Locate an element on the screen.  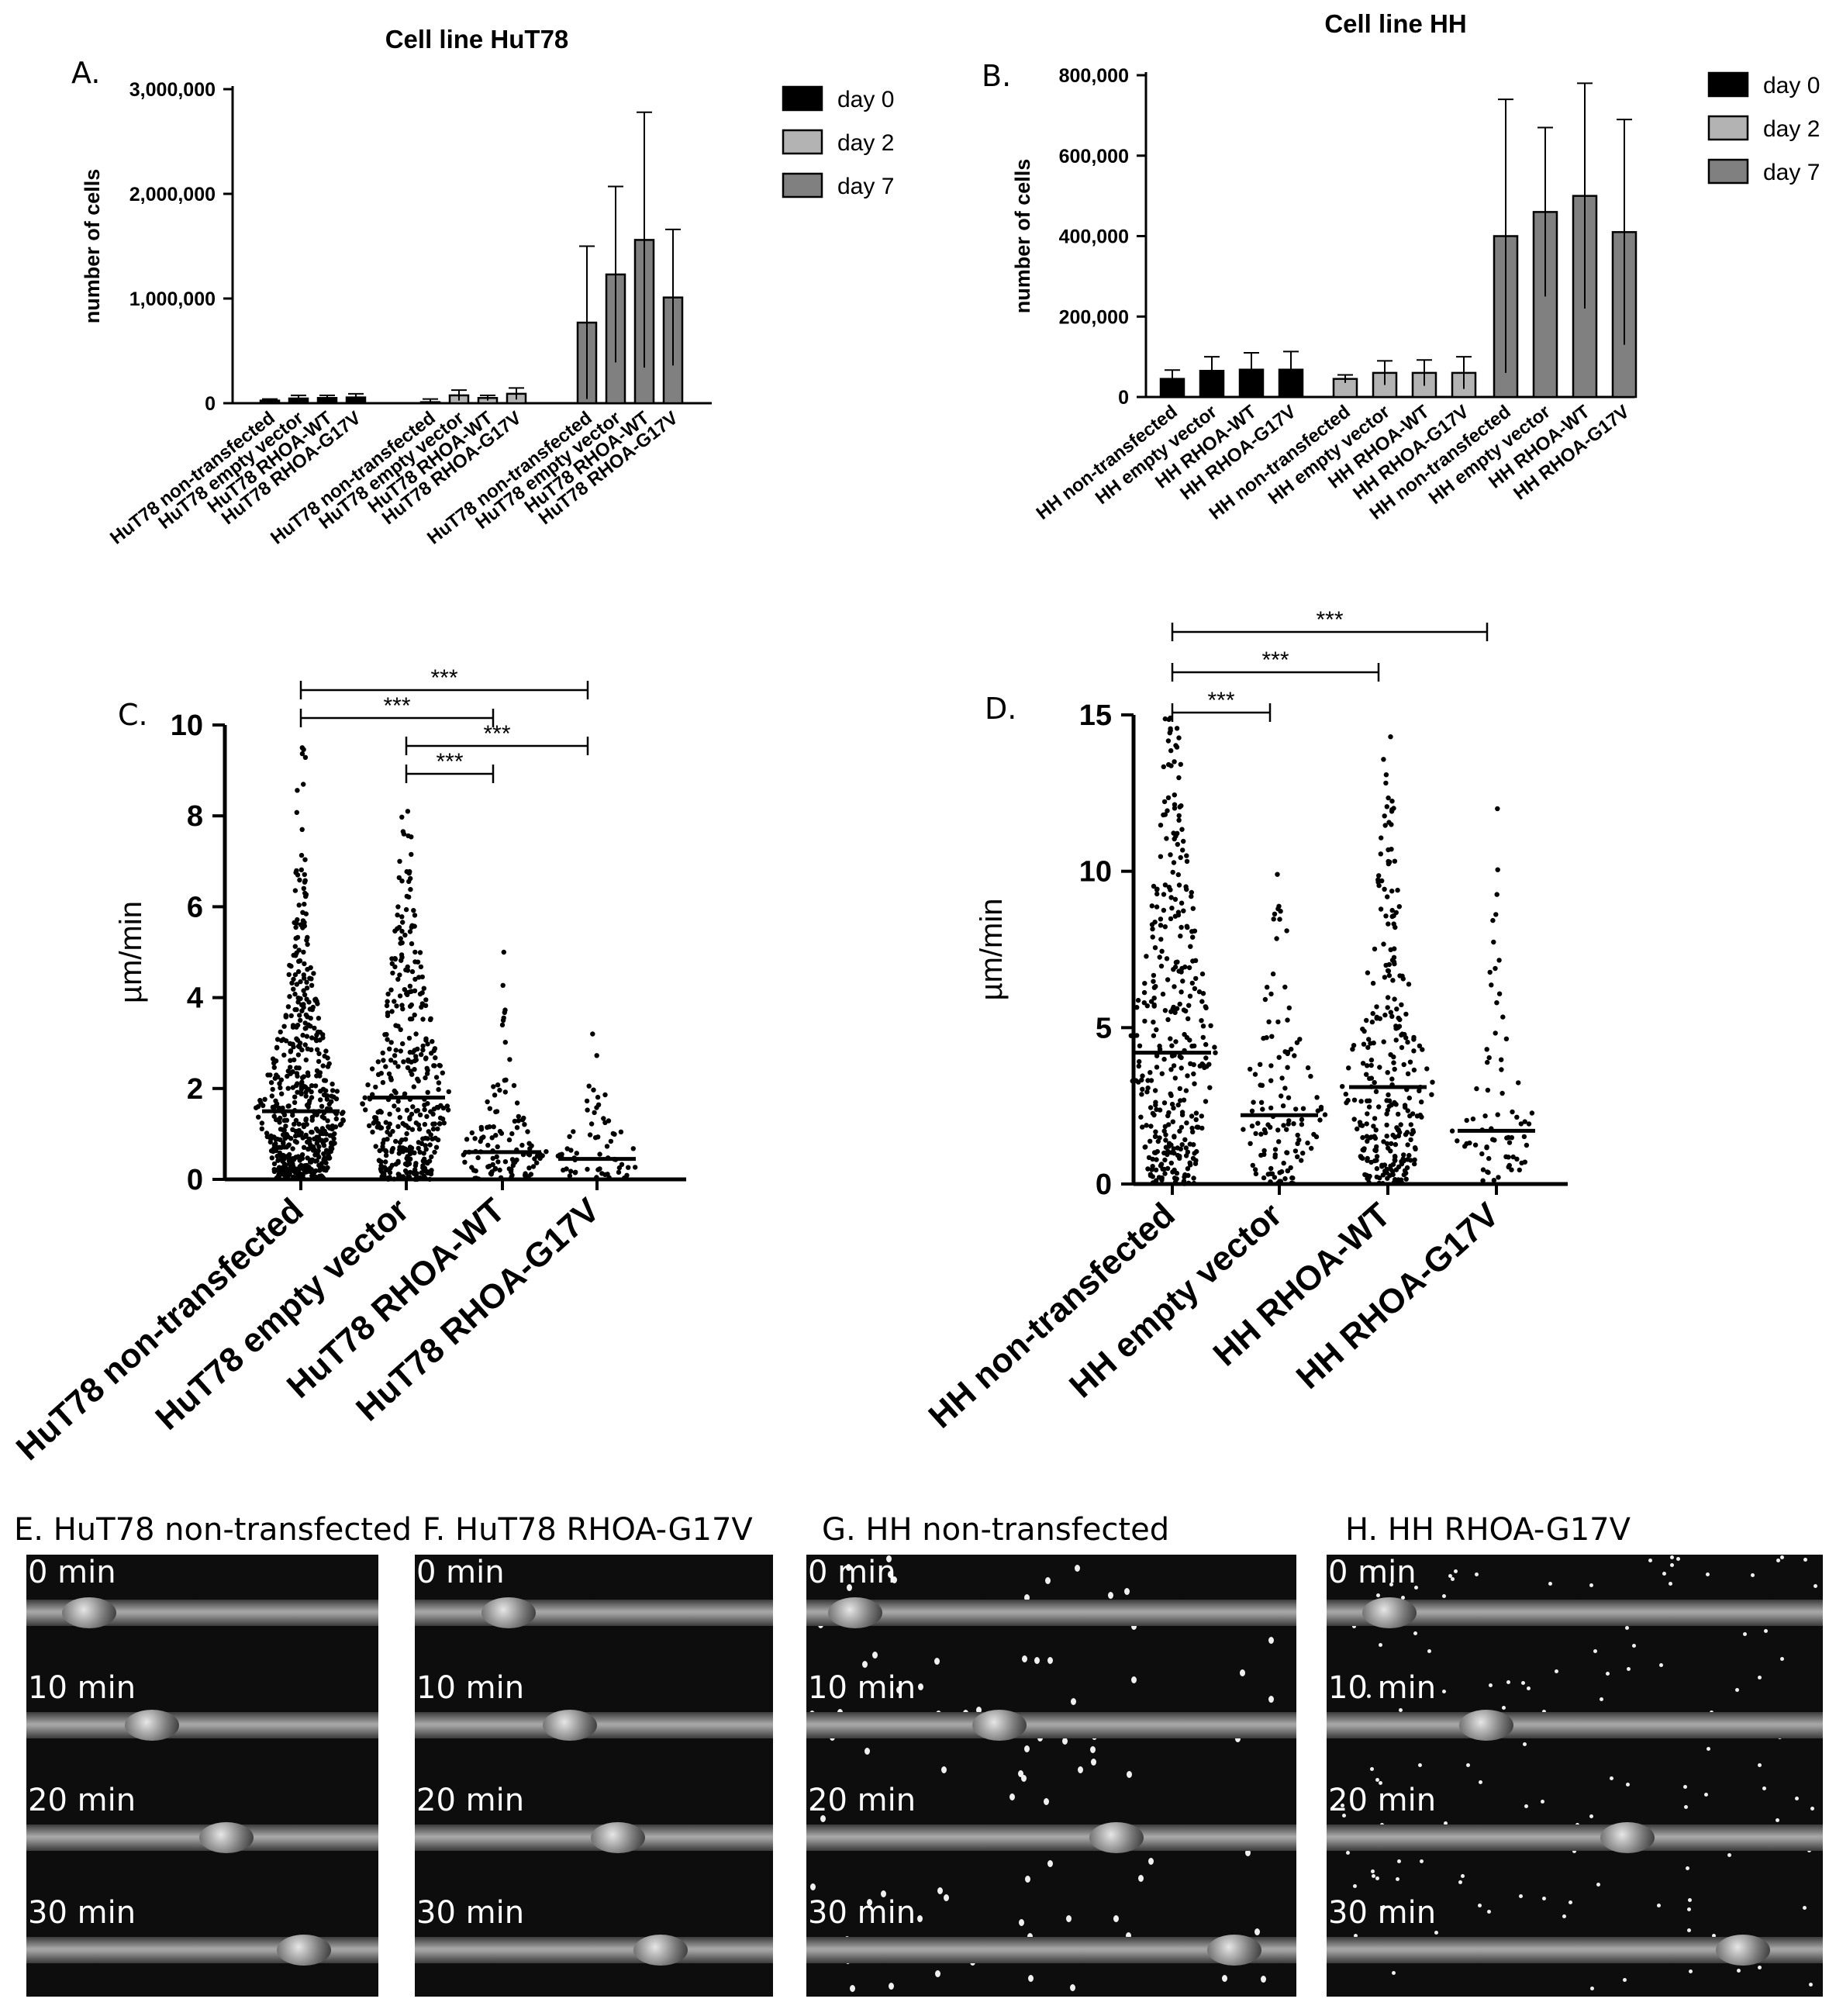
time-label: 10 min is located at coordinates (470, 1688).